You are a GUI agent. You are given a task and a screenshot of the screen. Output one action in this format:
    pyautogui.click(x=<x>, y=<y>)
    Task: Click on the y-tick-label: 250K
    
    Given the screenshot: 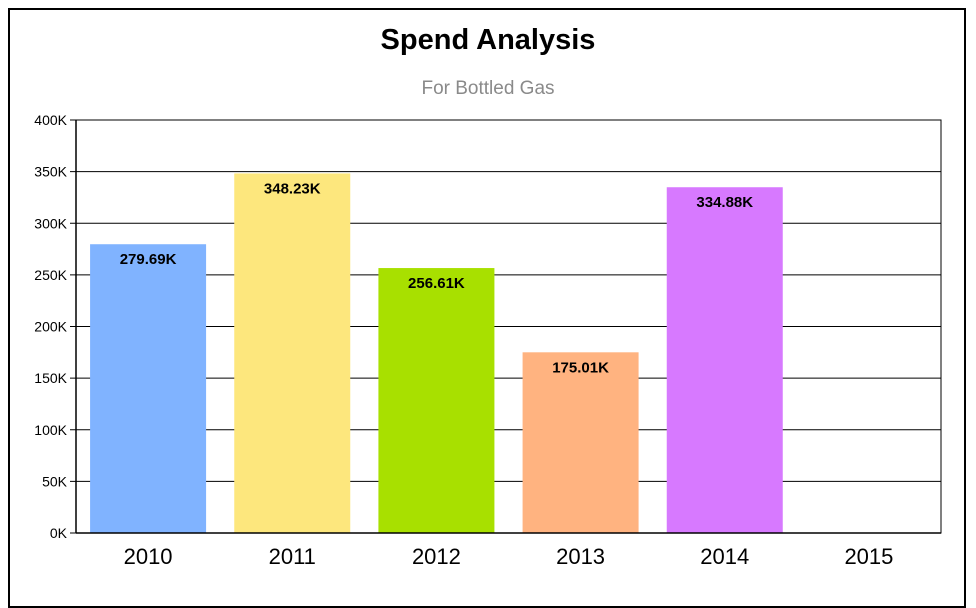 What is the action you would take?
    pyautogui.click(x=50, y=275)
    